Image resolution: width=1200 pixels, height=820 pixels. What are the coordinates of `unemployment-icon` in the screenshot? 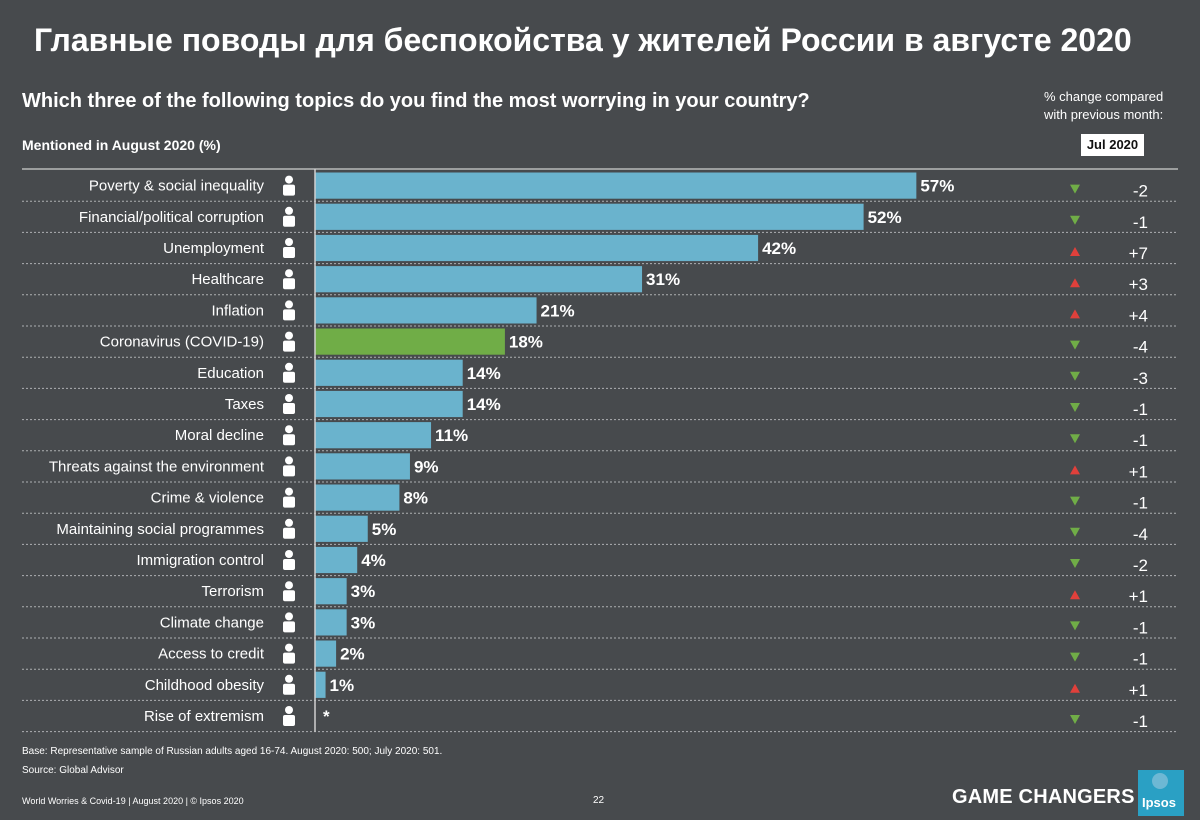 It's located at (289, 248).